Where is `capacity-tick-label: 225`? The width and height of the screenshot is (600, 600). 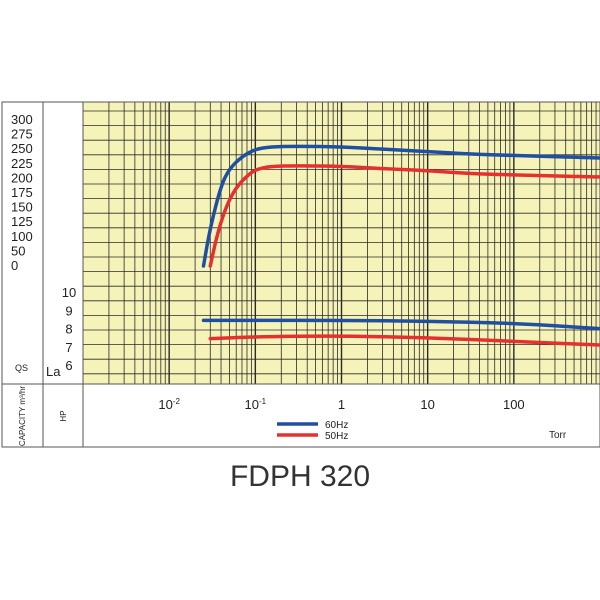 capacity-tick-label: 225 is located at coordinates (22, 163).